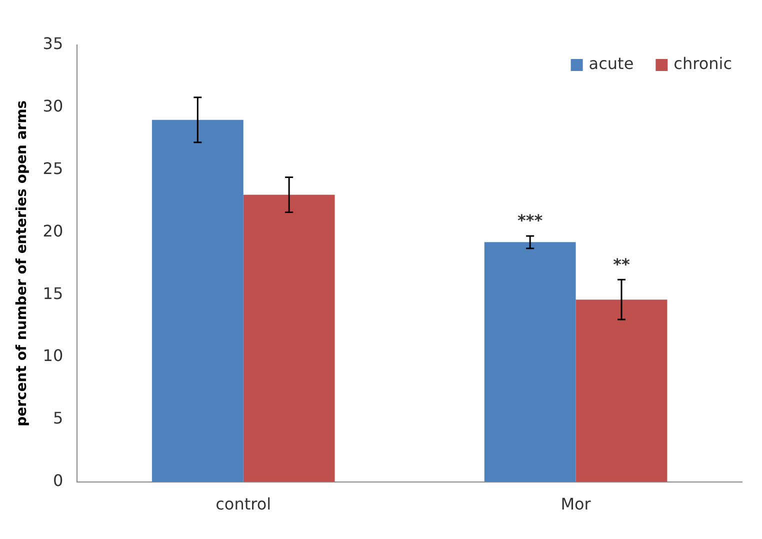 This screenshot has width=762, height=539. I want to click on y-tick-label: 15, so click(53, 293).